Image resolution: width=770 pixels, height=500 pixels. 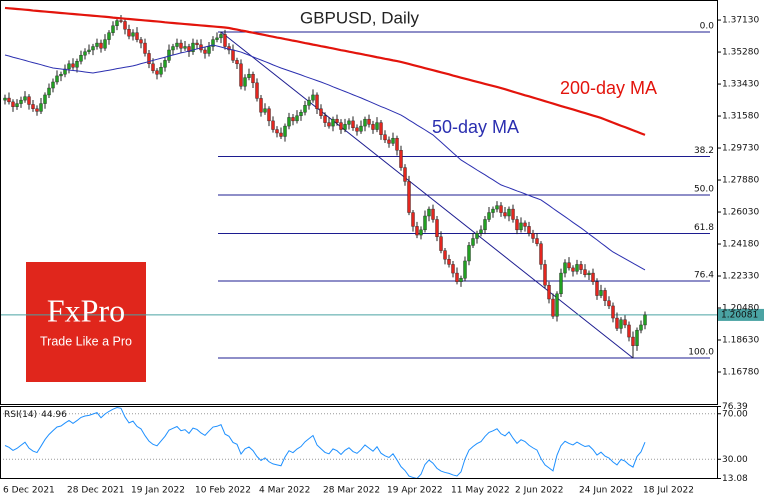 What do you see at coordinates (223, 491) in the screenshot?
I see `x-tick-label: 10 Feb 2022` at bounding box center [223, 491].